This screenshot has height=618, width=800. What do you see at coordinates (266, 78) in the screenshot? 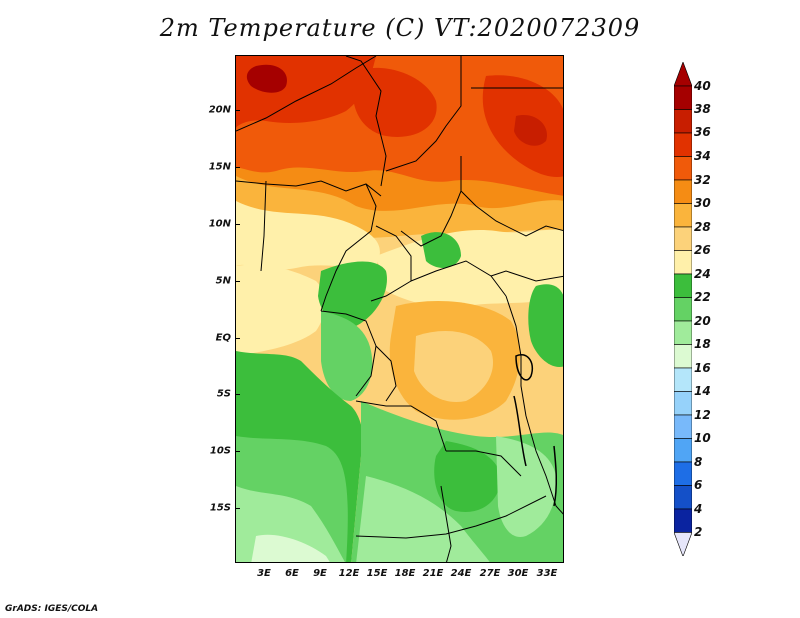
I see `field-40-nw` at bounding box center [266, 78].